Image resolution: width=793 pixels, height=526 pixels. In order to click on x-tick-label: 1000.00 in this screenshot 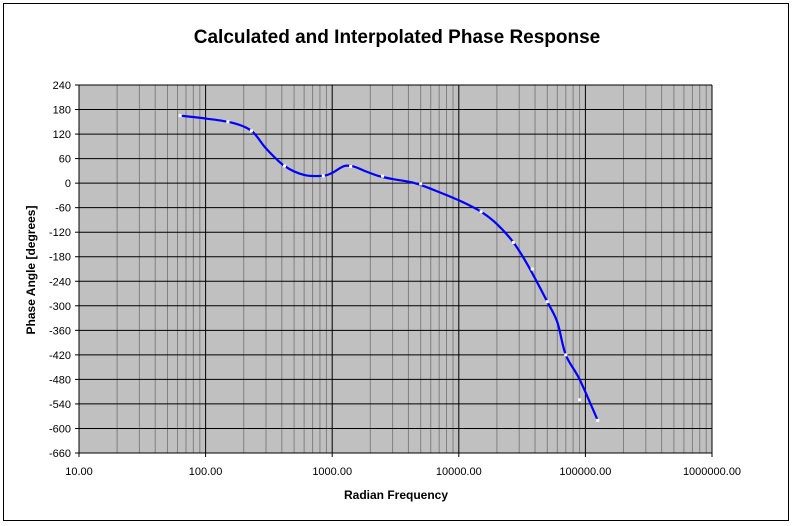, I will do `click(332, 472)`.